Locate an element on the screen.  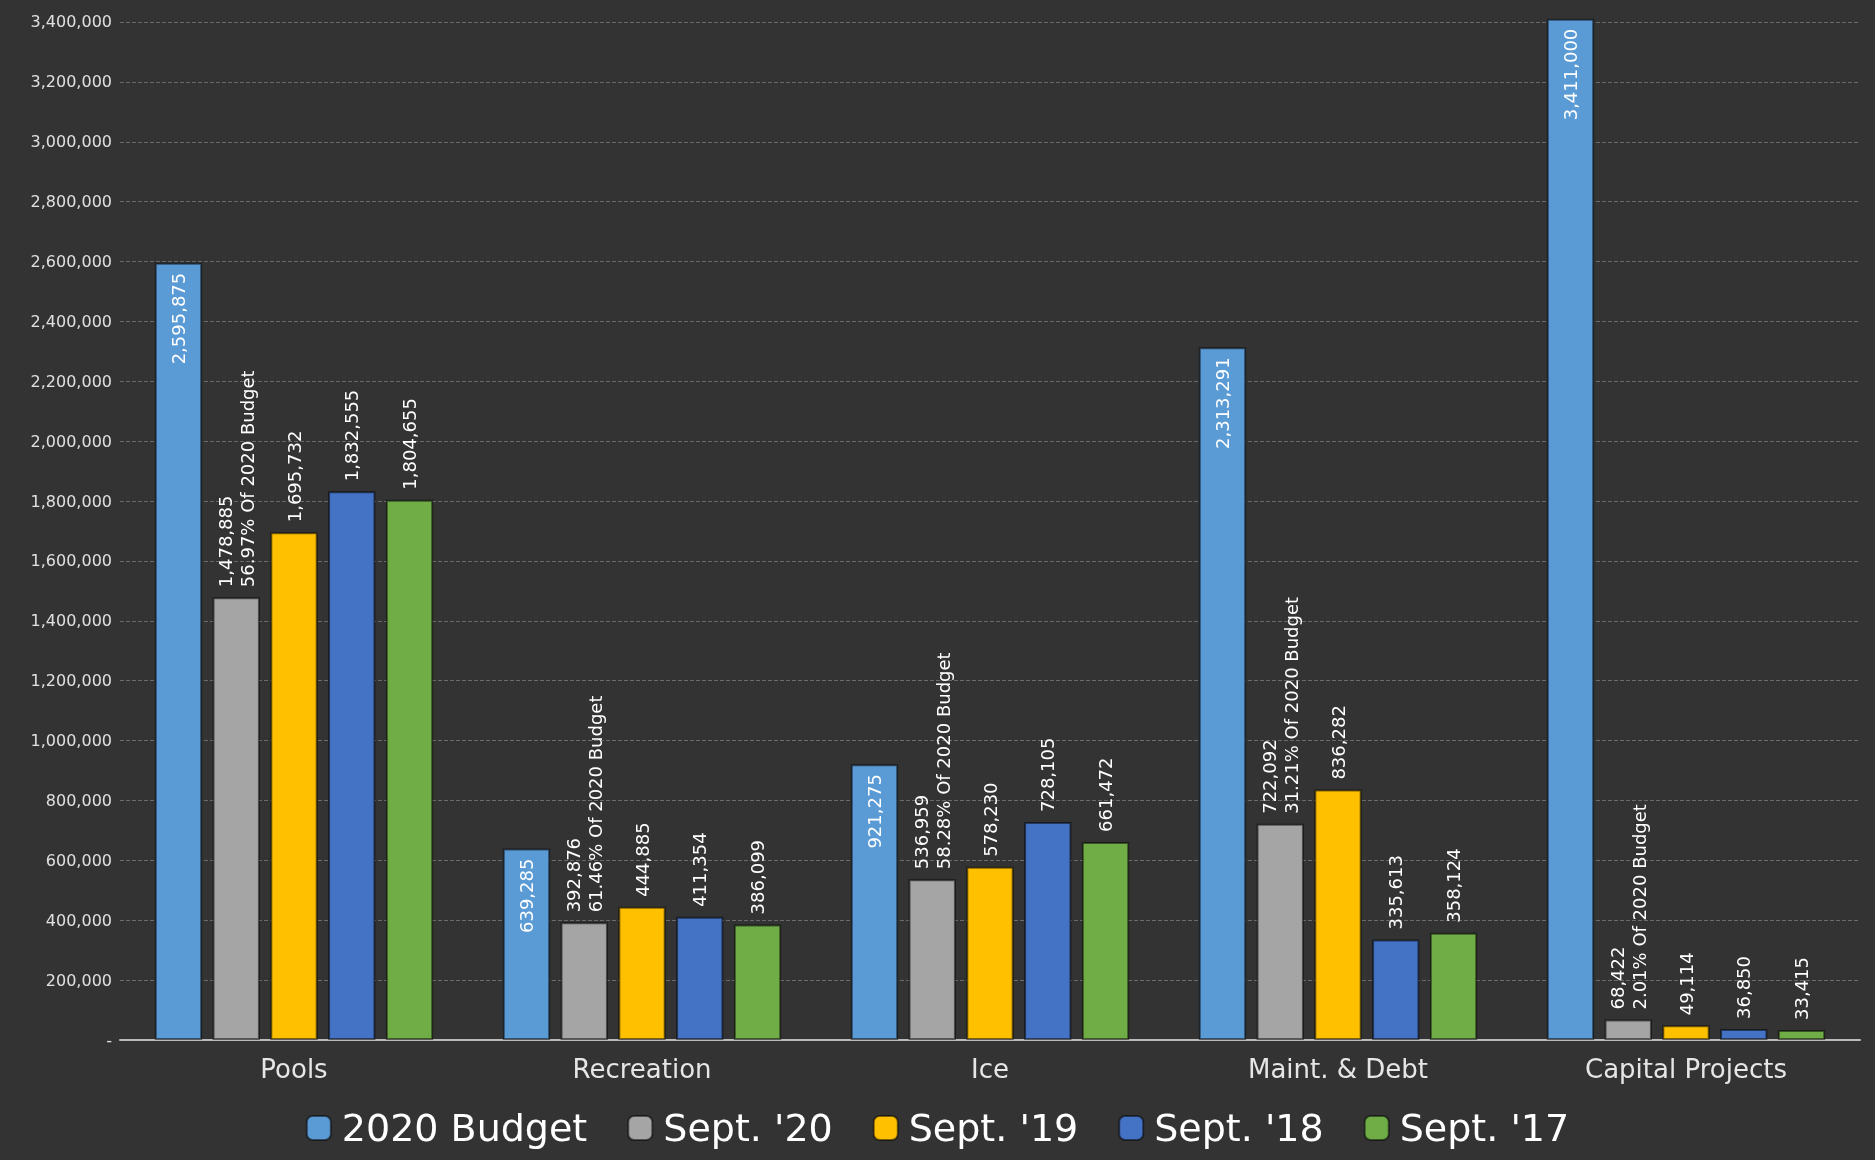
x-tick-label: Pools is located at coordinates (294, 1069).